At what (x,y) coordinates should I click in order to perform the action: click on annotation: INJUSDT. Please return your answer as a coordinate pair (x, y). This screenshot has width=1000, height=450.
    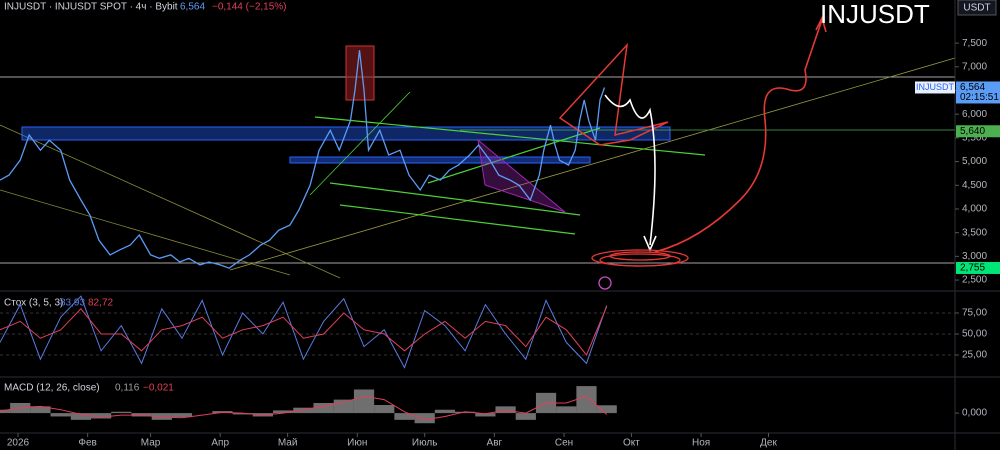
    Looking at the image, I should click on (875, 14).